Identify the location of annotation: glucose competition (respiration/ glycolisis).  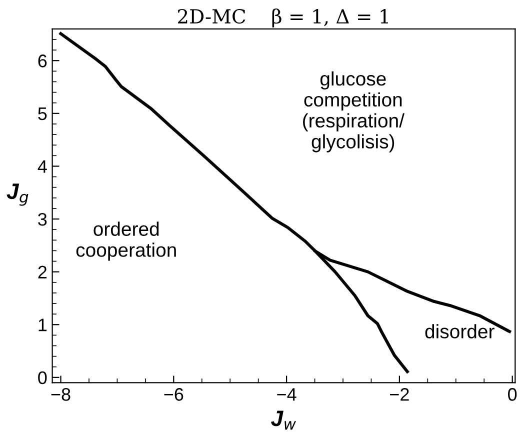
(353, 111).